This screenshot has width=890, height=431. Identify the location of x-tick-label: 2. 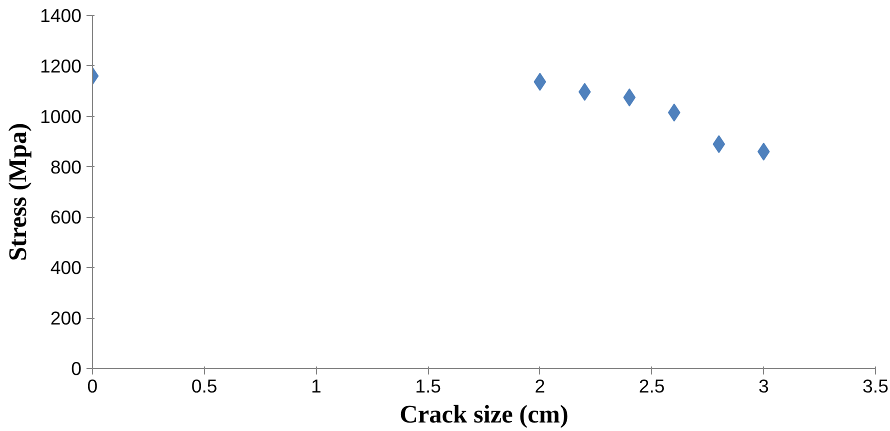
(540, 386).